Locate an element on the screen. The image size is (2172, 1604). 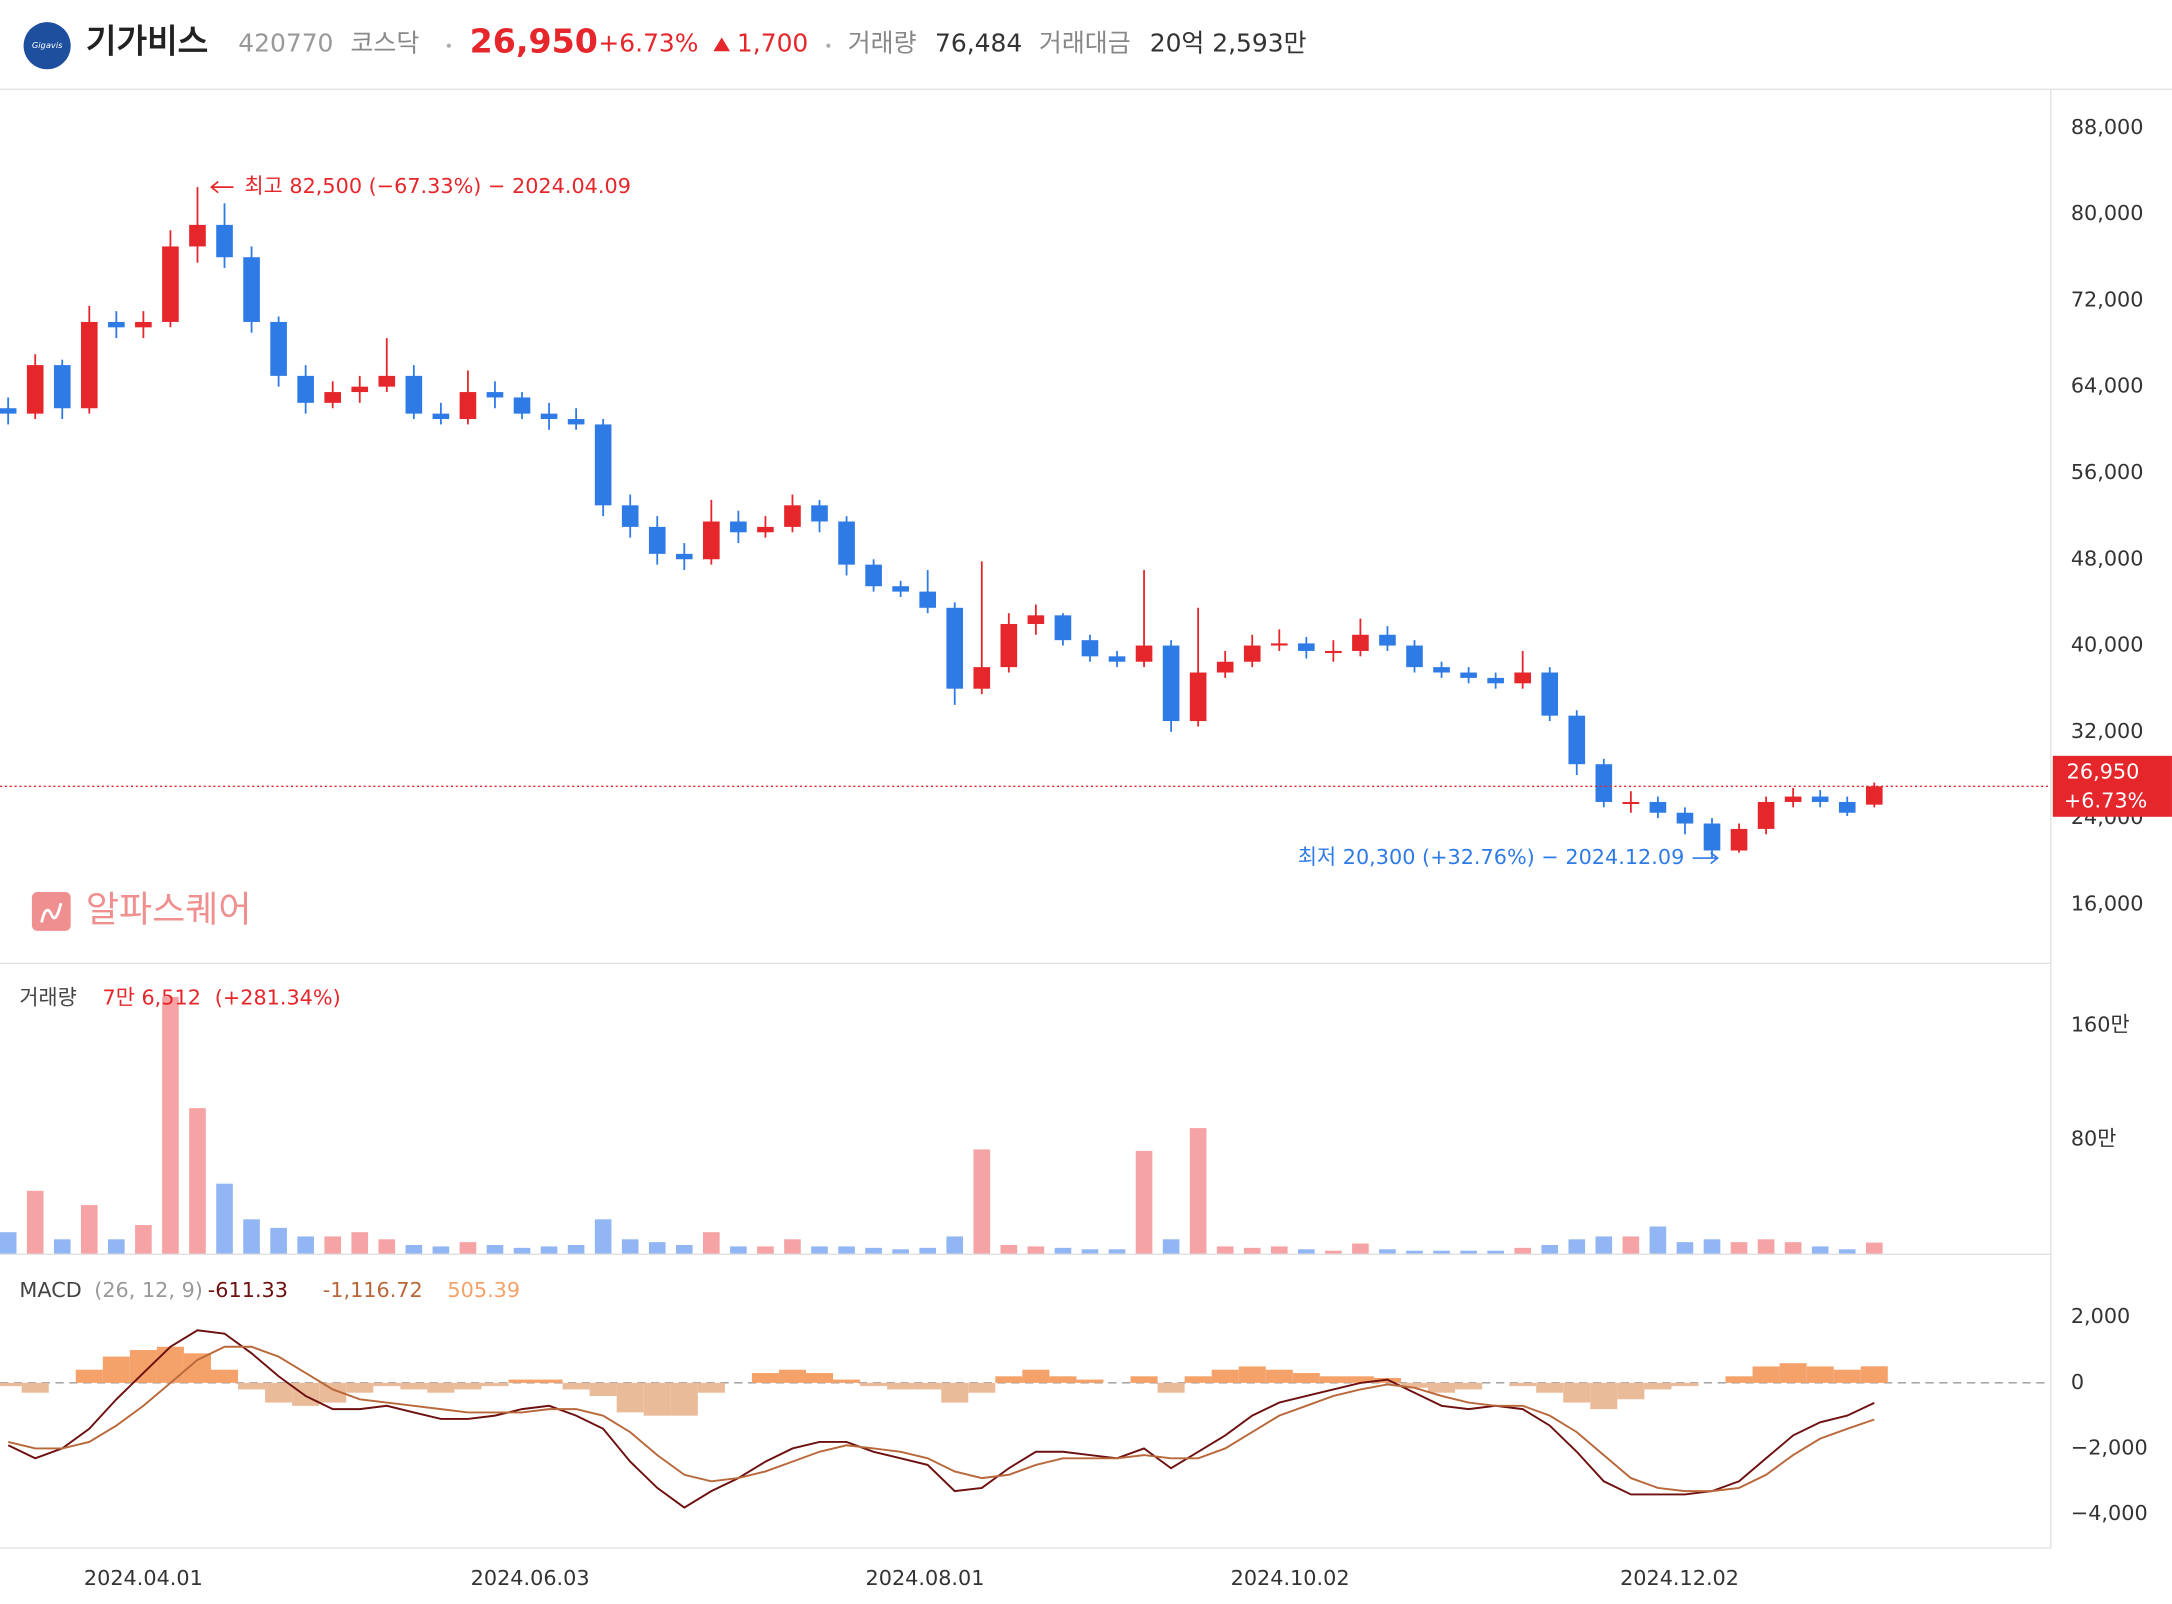
legend-value: 505.39 is located at coordinates (483, 1290).